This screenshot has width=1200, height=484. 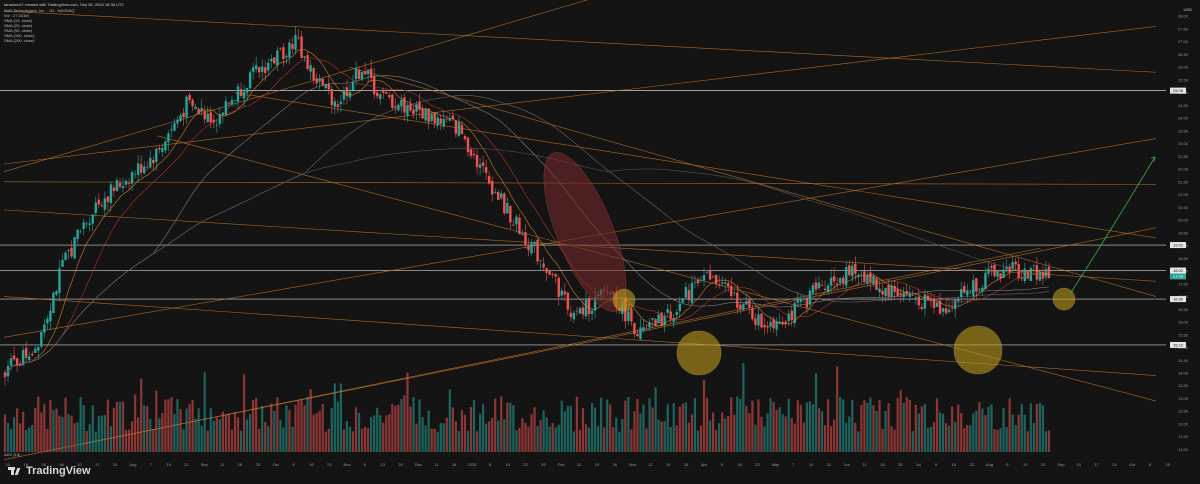 What do you see at coordinates (1043, 464) in the screenshot?
I see `x-tick-label: 20` at bounding box center [1043, 464].